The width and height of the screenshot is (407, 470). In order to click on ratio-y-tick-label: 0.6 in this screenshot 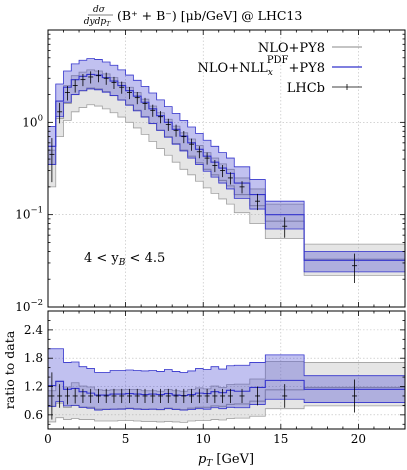, I will do `click(33, 415)`.